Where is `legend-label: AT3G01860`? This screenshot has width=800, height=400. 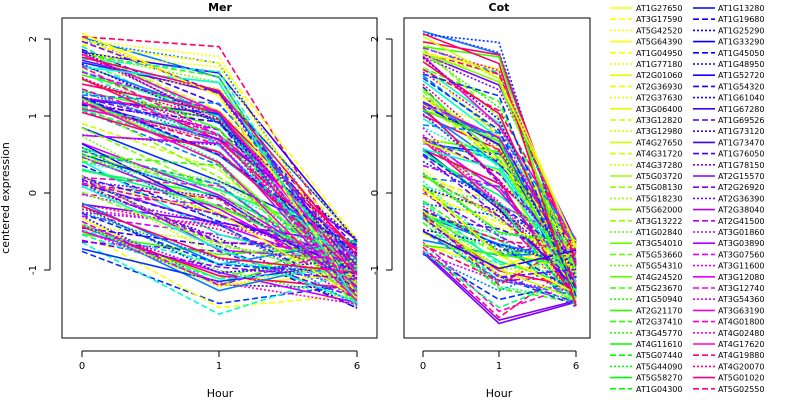
legend-label: AT3G01860 is located at coordinates (741, 232).